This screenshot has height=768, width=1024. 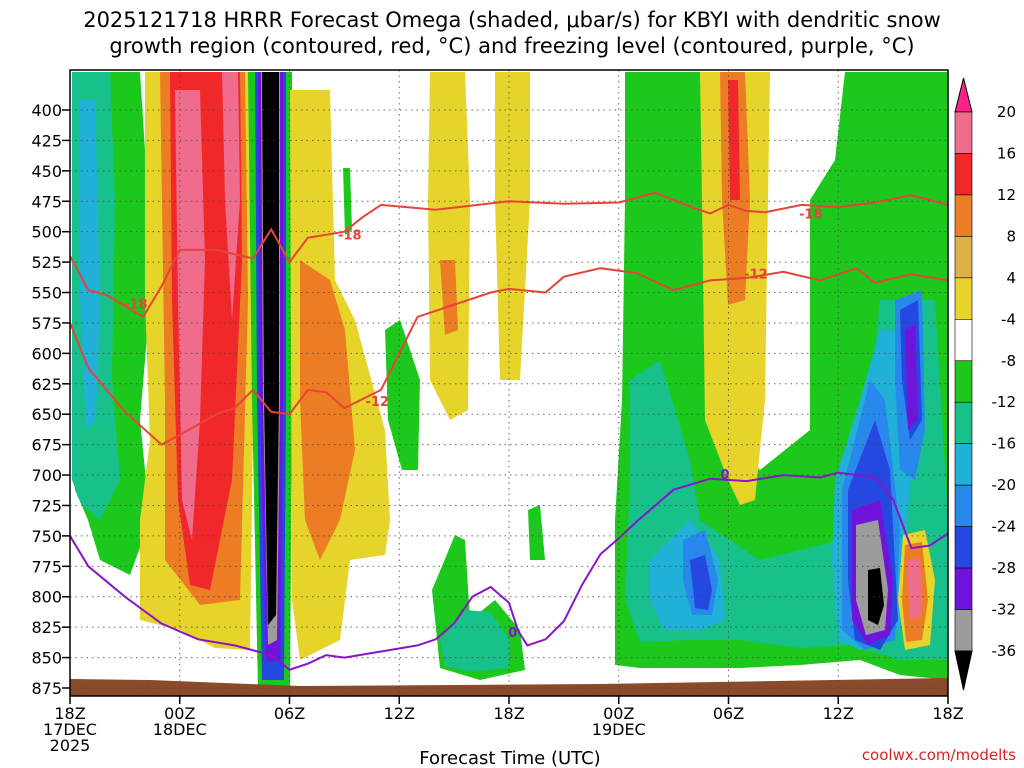 I want to click on omega-region-green-14z, so click(x=402, y=395).